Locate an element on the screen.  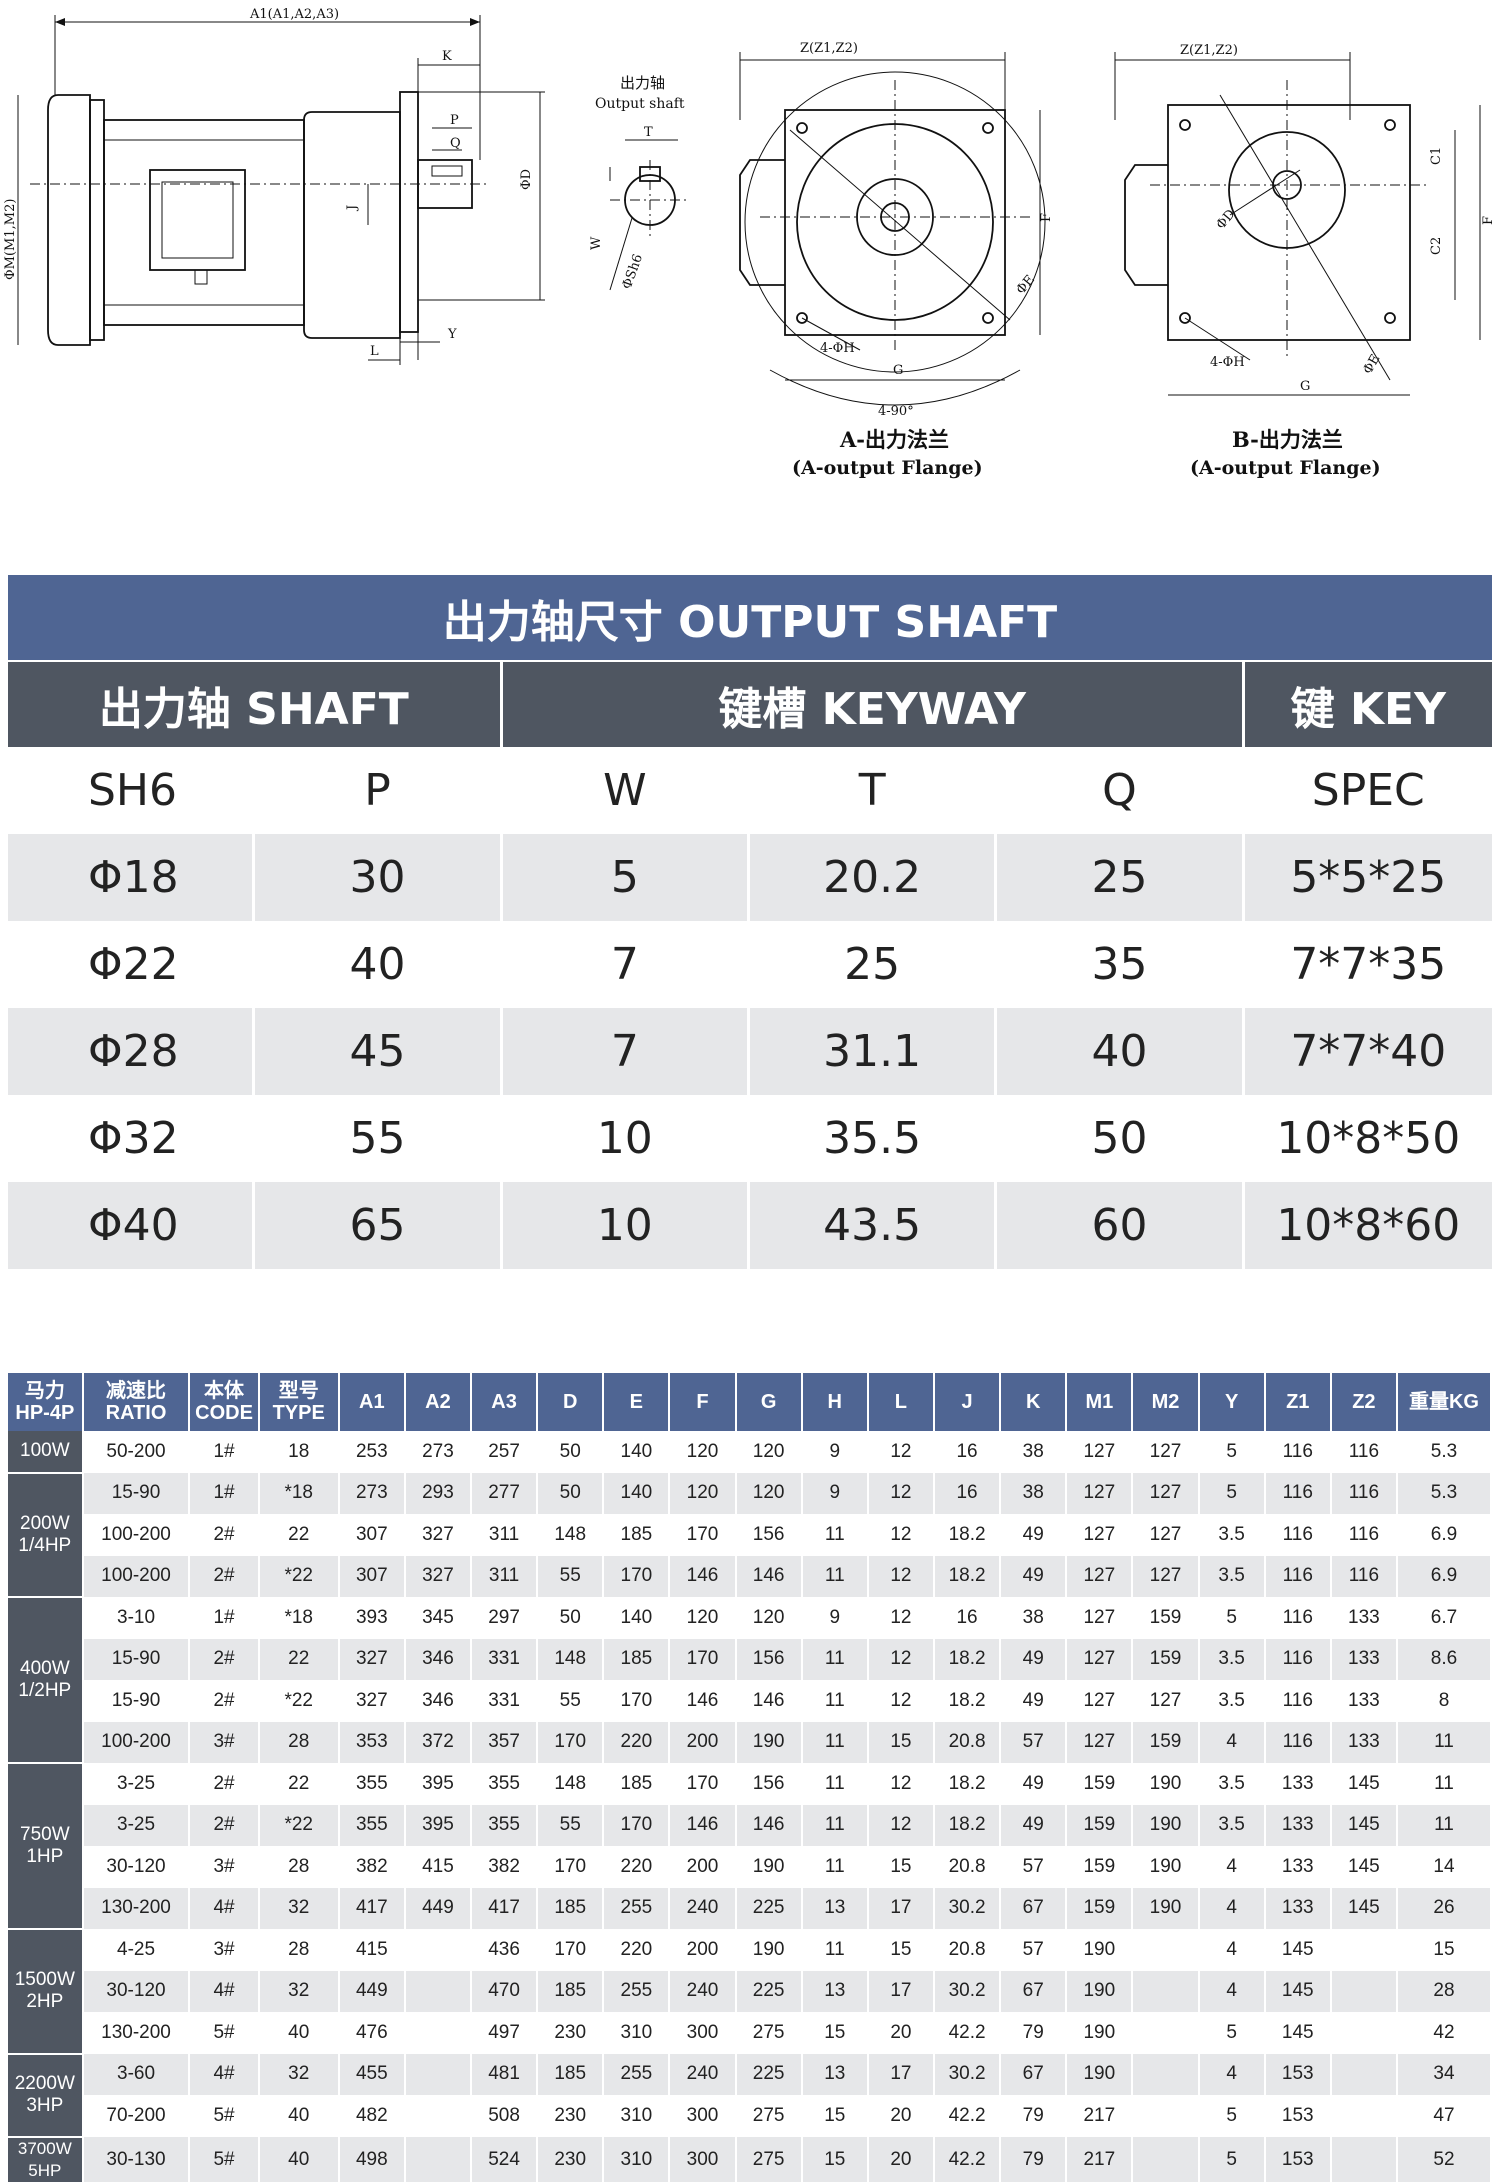
col-t: T is located at coordinates (874, 790).